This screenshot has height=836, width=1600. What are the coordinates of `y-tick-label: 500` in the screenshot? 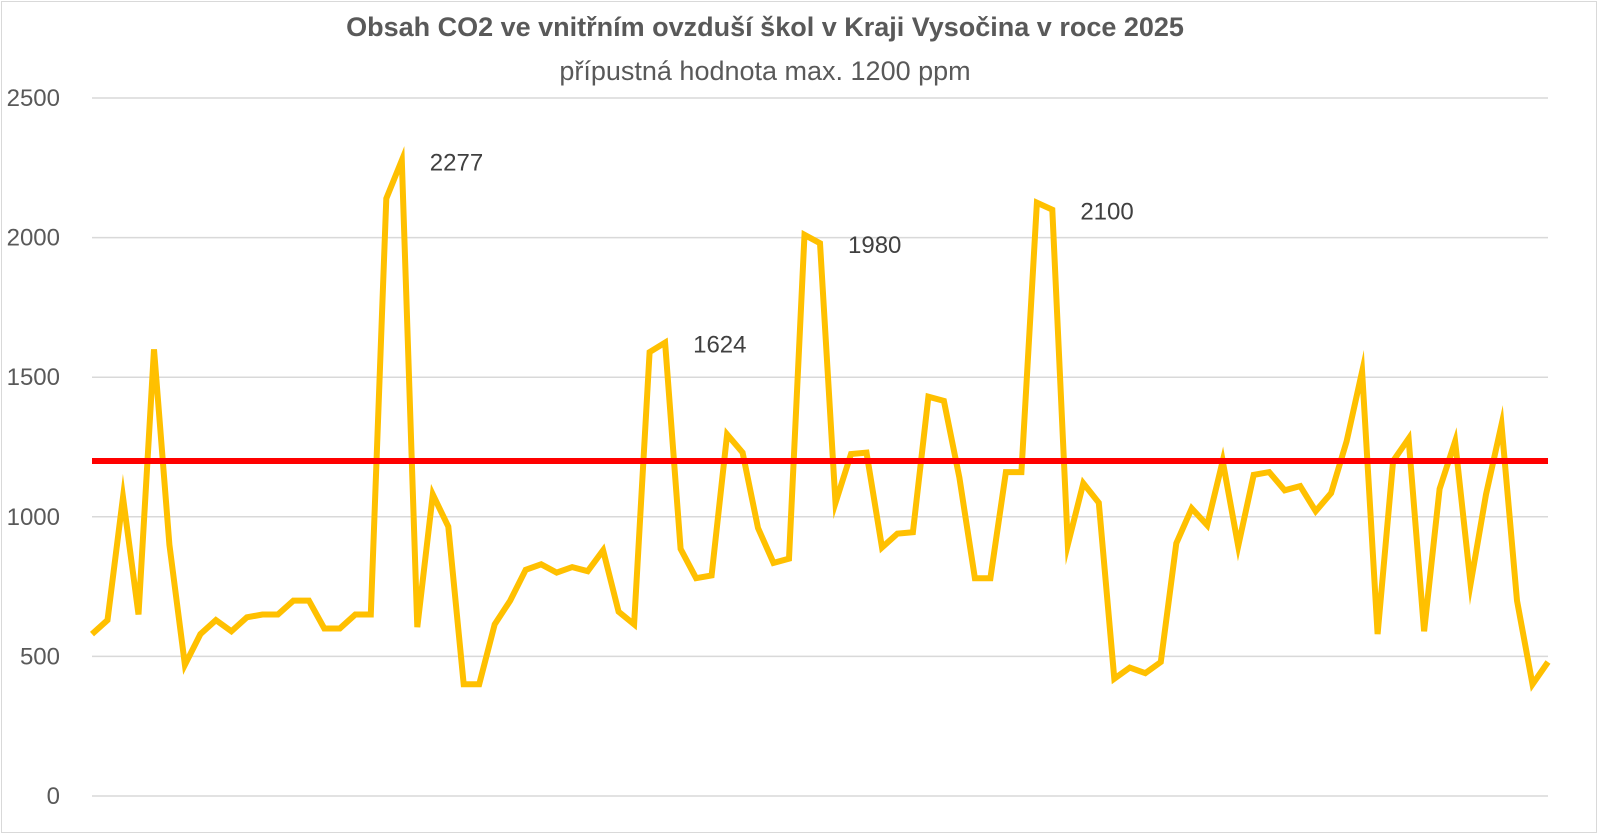 It's located at (40, 656).